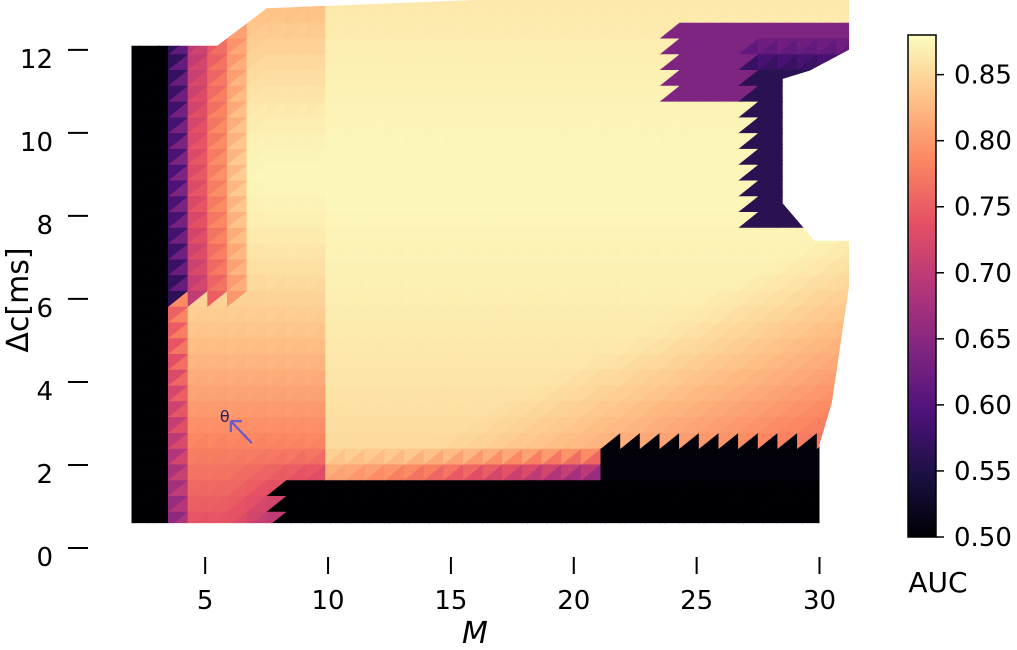  What do you see at coordinates (44, 392) in the screenshot?
I see `y-tick-label: 4` at bounding box center [44, 392].